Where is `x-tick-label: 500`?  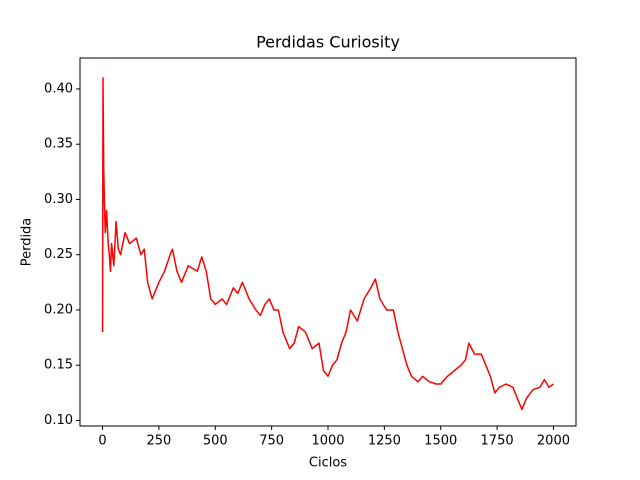 x-tick-label: 500 is located at coordinates (215, 441).